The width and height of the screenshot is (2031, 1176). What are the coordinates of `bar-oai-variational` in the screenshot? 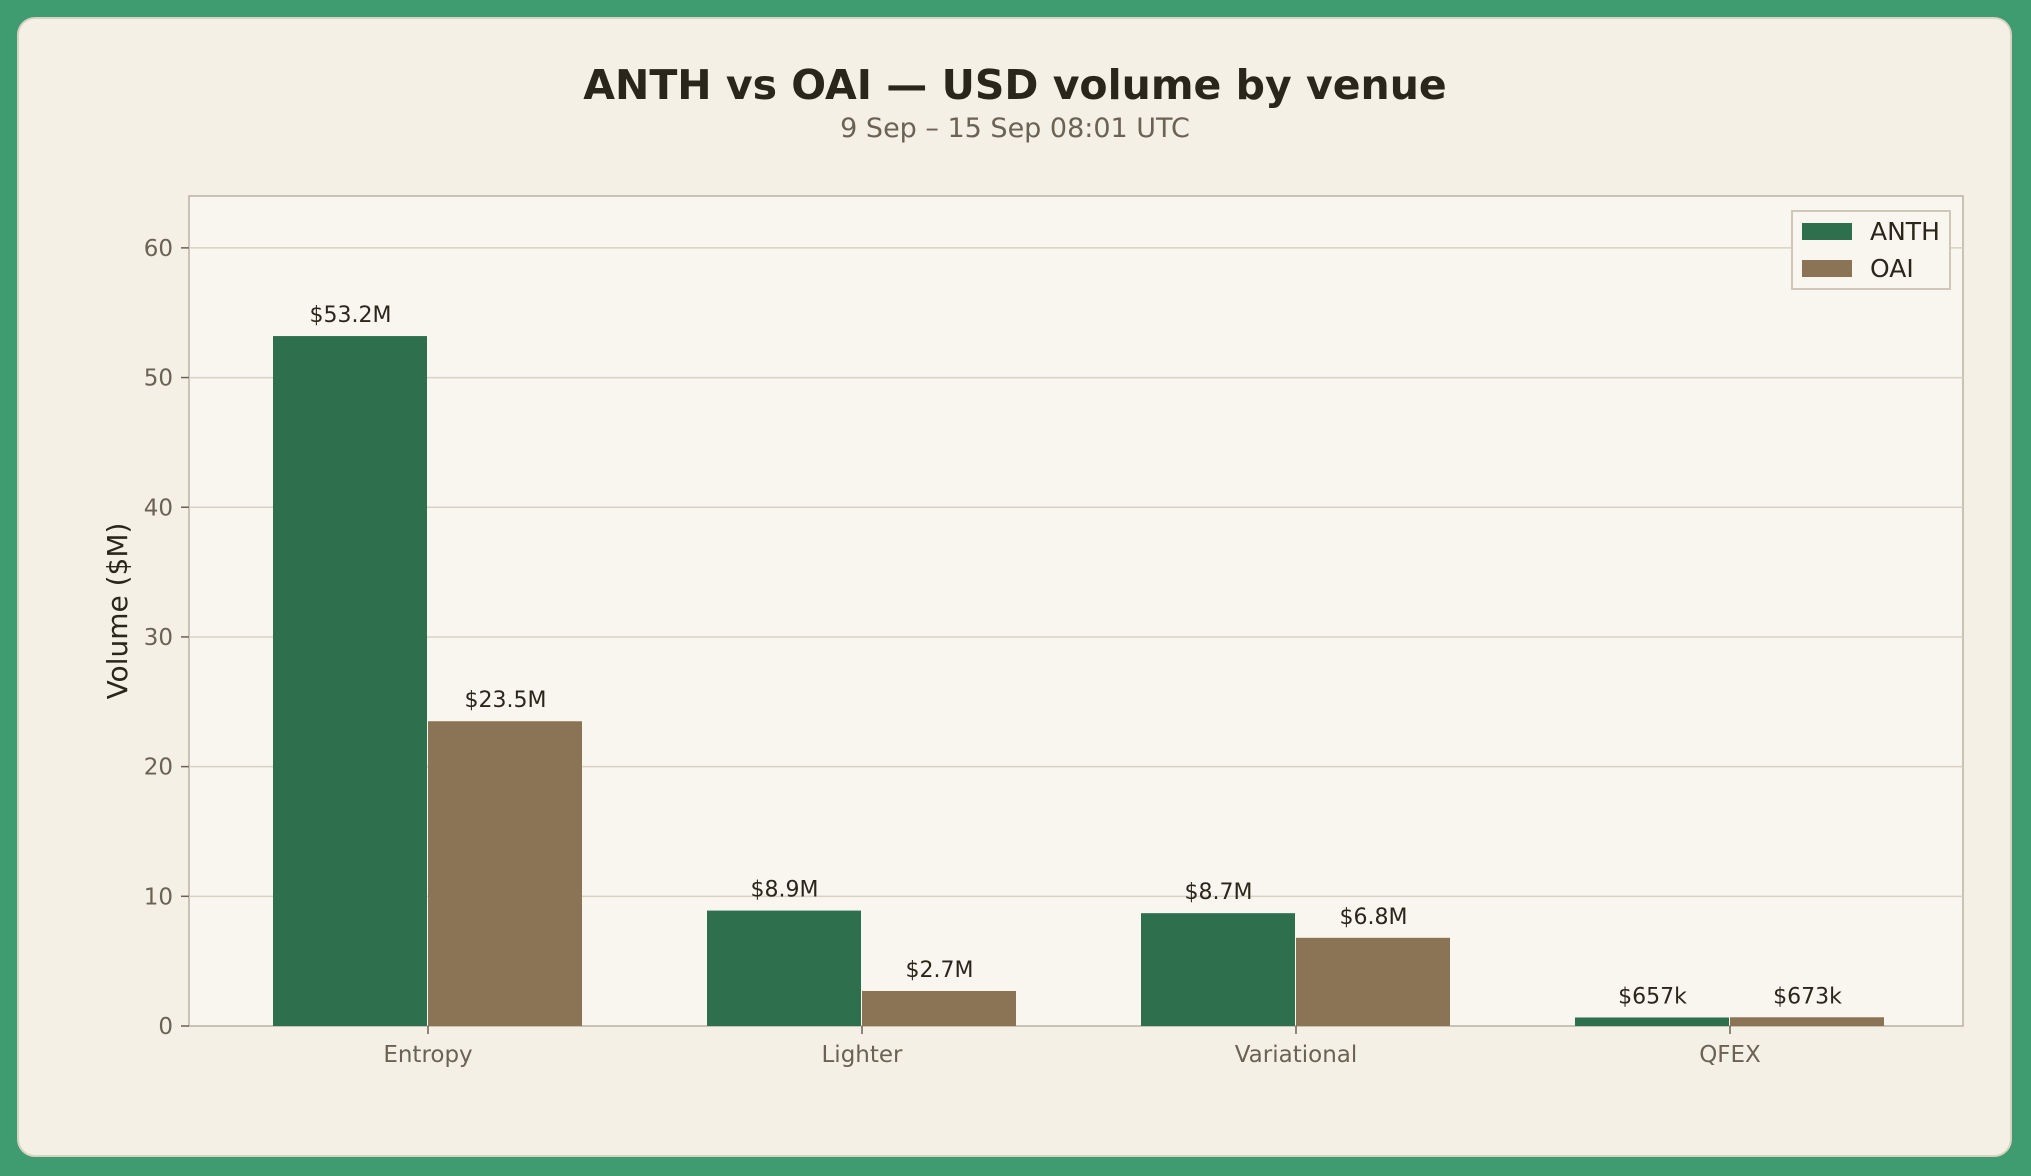 It's located at (1373, 981).